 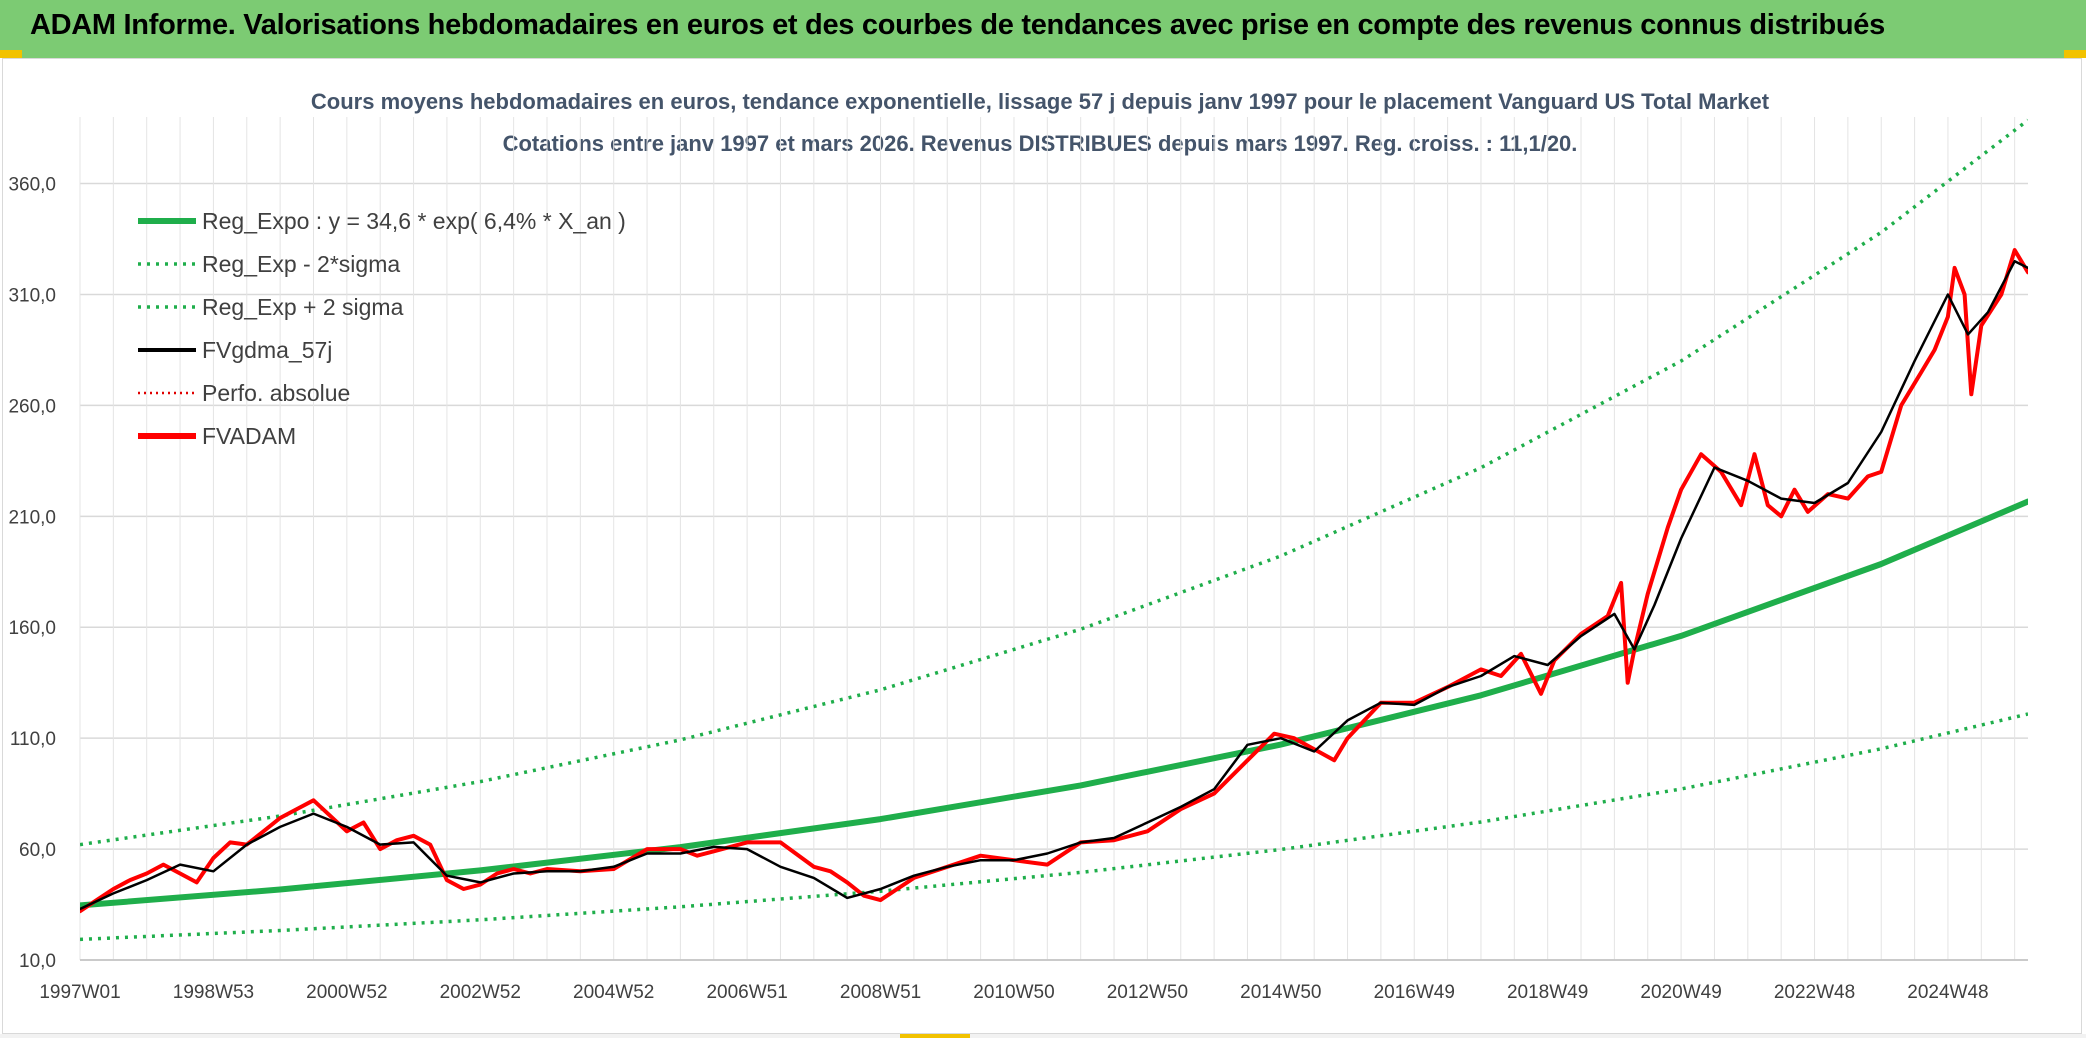 What do you see at coordinates (32, 628) in the screenshot?
I see `y-tick-label: 160,0` at bounding box center [32, 628].